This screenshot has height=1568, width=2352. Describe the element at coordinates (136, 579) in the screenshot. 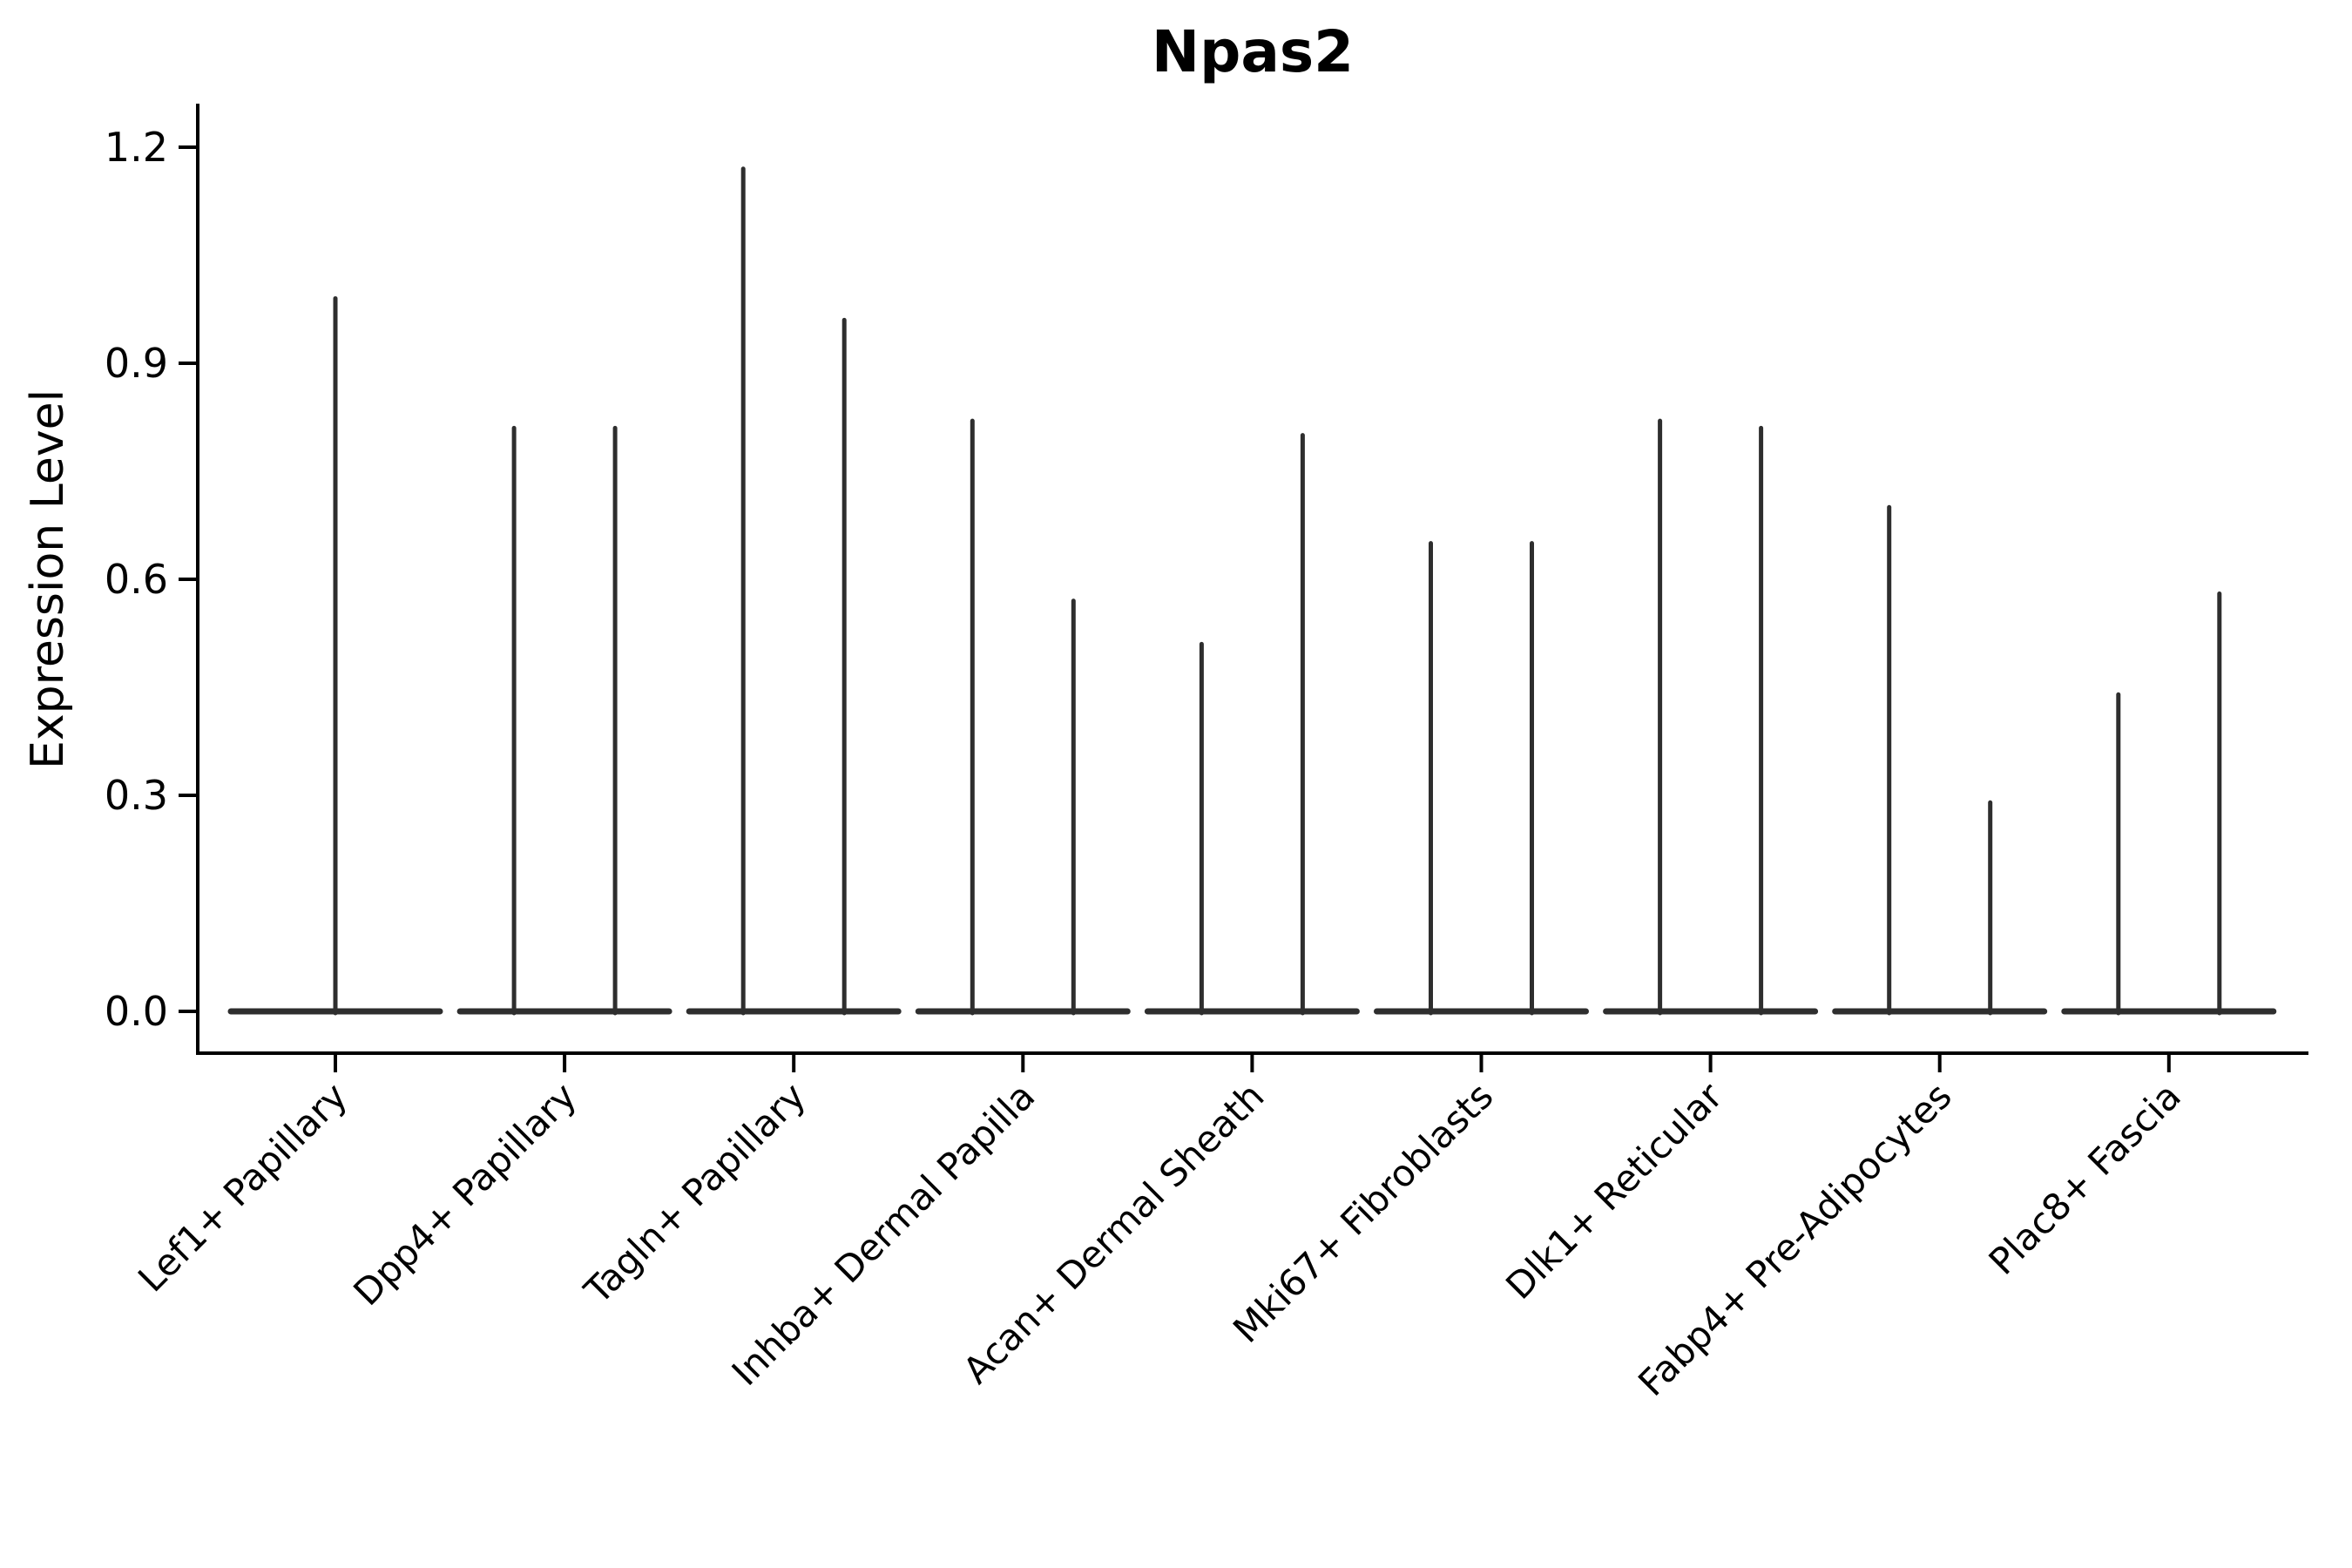

I see `y-tick-label: 0.6` at that location.